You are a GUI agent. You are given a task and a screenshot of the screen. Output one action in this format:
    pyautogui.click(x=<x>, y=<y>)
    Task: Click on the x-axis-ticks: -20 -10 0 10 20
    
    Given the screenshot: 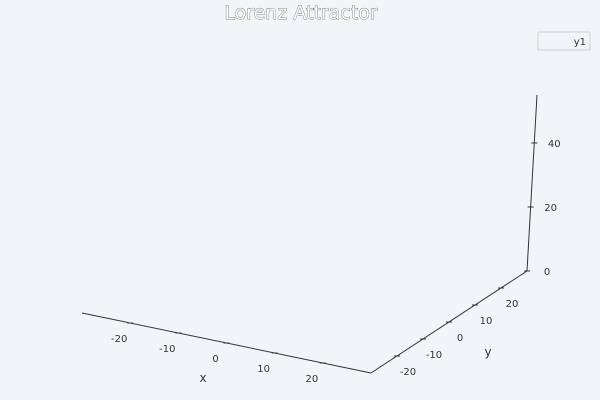 What is the action you would take?
    pyautogui.click(x=218, y=353)
    